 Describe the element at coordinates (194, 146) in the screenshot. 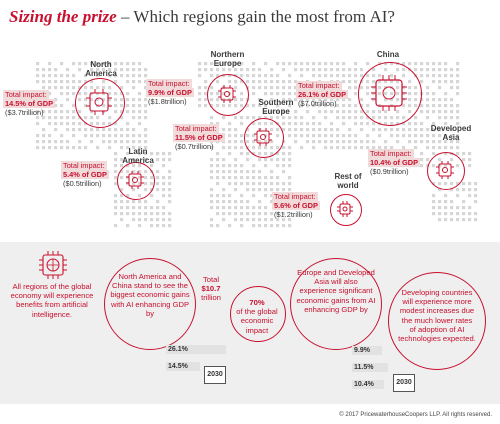

I see `impact-trillion: ($0.7trillion)` at that location.